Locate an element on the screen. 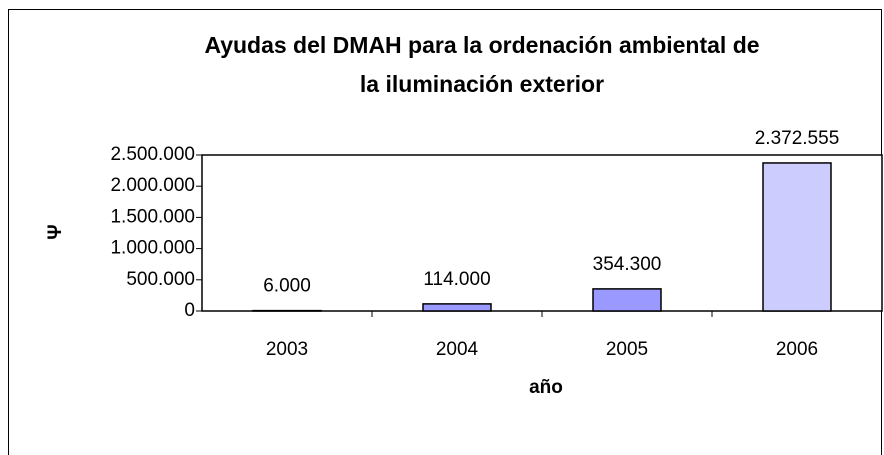  value-label: 6.000 is located at coordinates (287, 286).